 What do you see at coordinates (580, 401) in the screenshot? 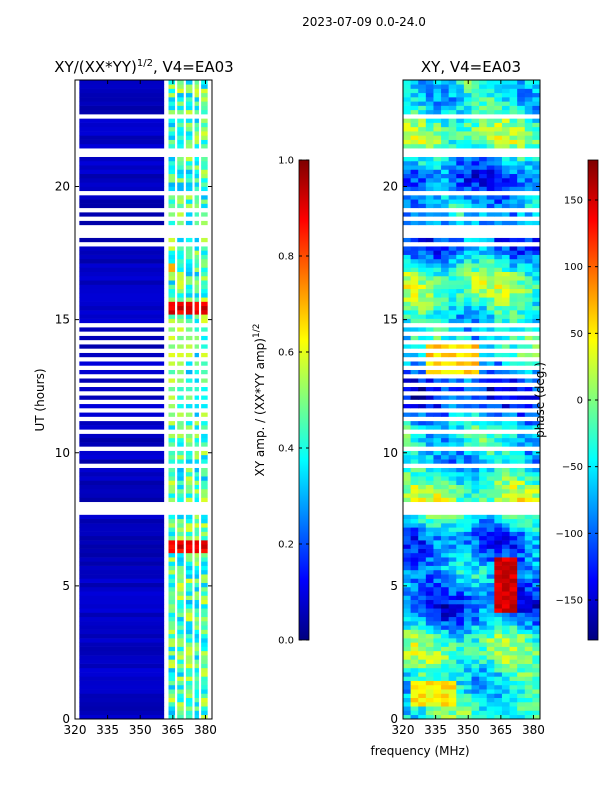
I see `phase-colorbar-tick-label: 0` at bounding box center [580, 401].